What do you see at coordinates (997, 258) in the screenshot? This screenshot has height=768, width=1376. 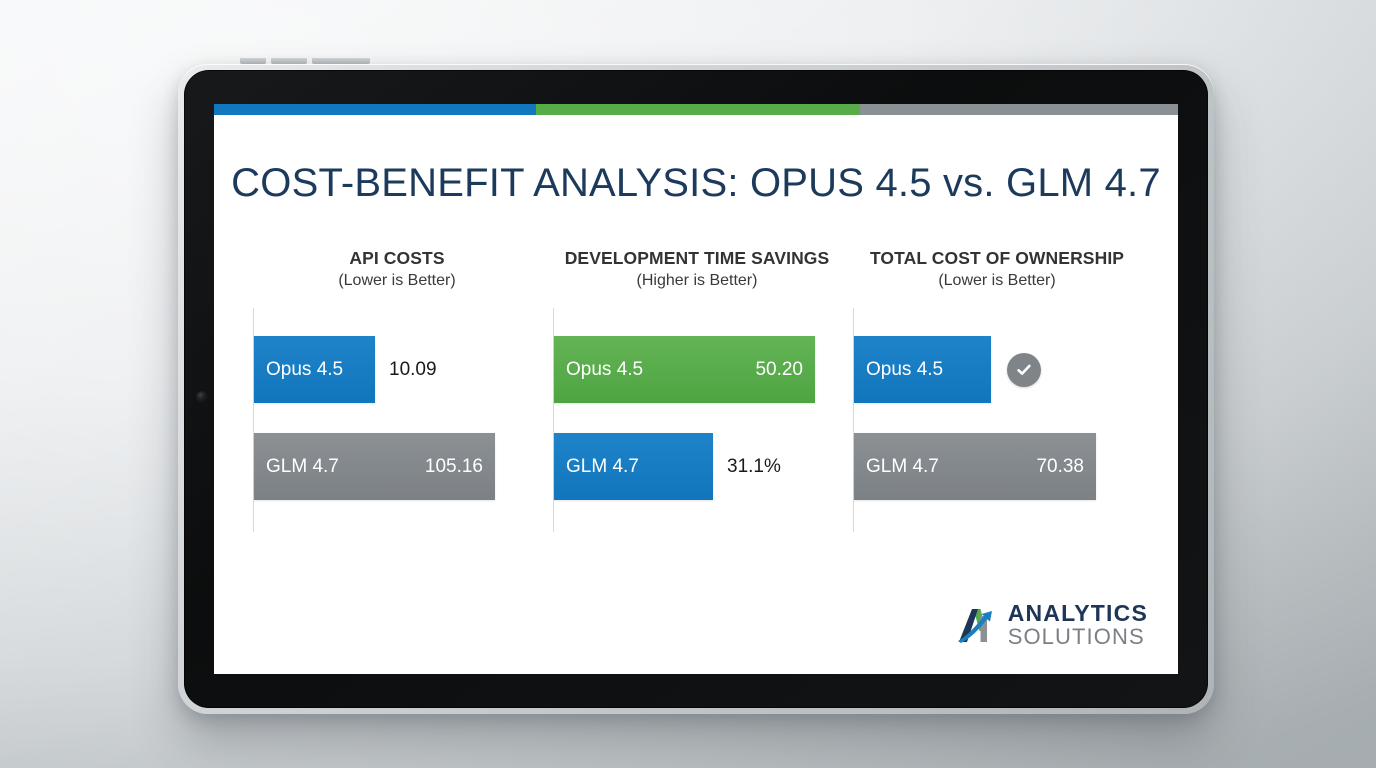 I see `chart-title: TOTAL COST OF OWNERSHIP` at bounding box center [997, 258].